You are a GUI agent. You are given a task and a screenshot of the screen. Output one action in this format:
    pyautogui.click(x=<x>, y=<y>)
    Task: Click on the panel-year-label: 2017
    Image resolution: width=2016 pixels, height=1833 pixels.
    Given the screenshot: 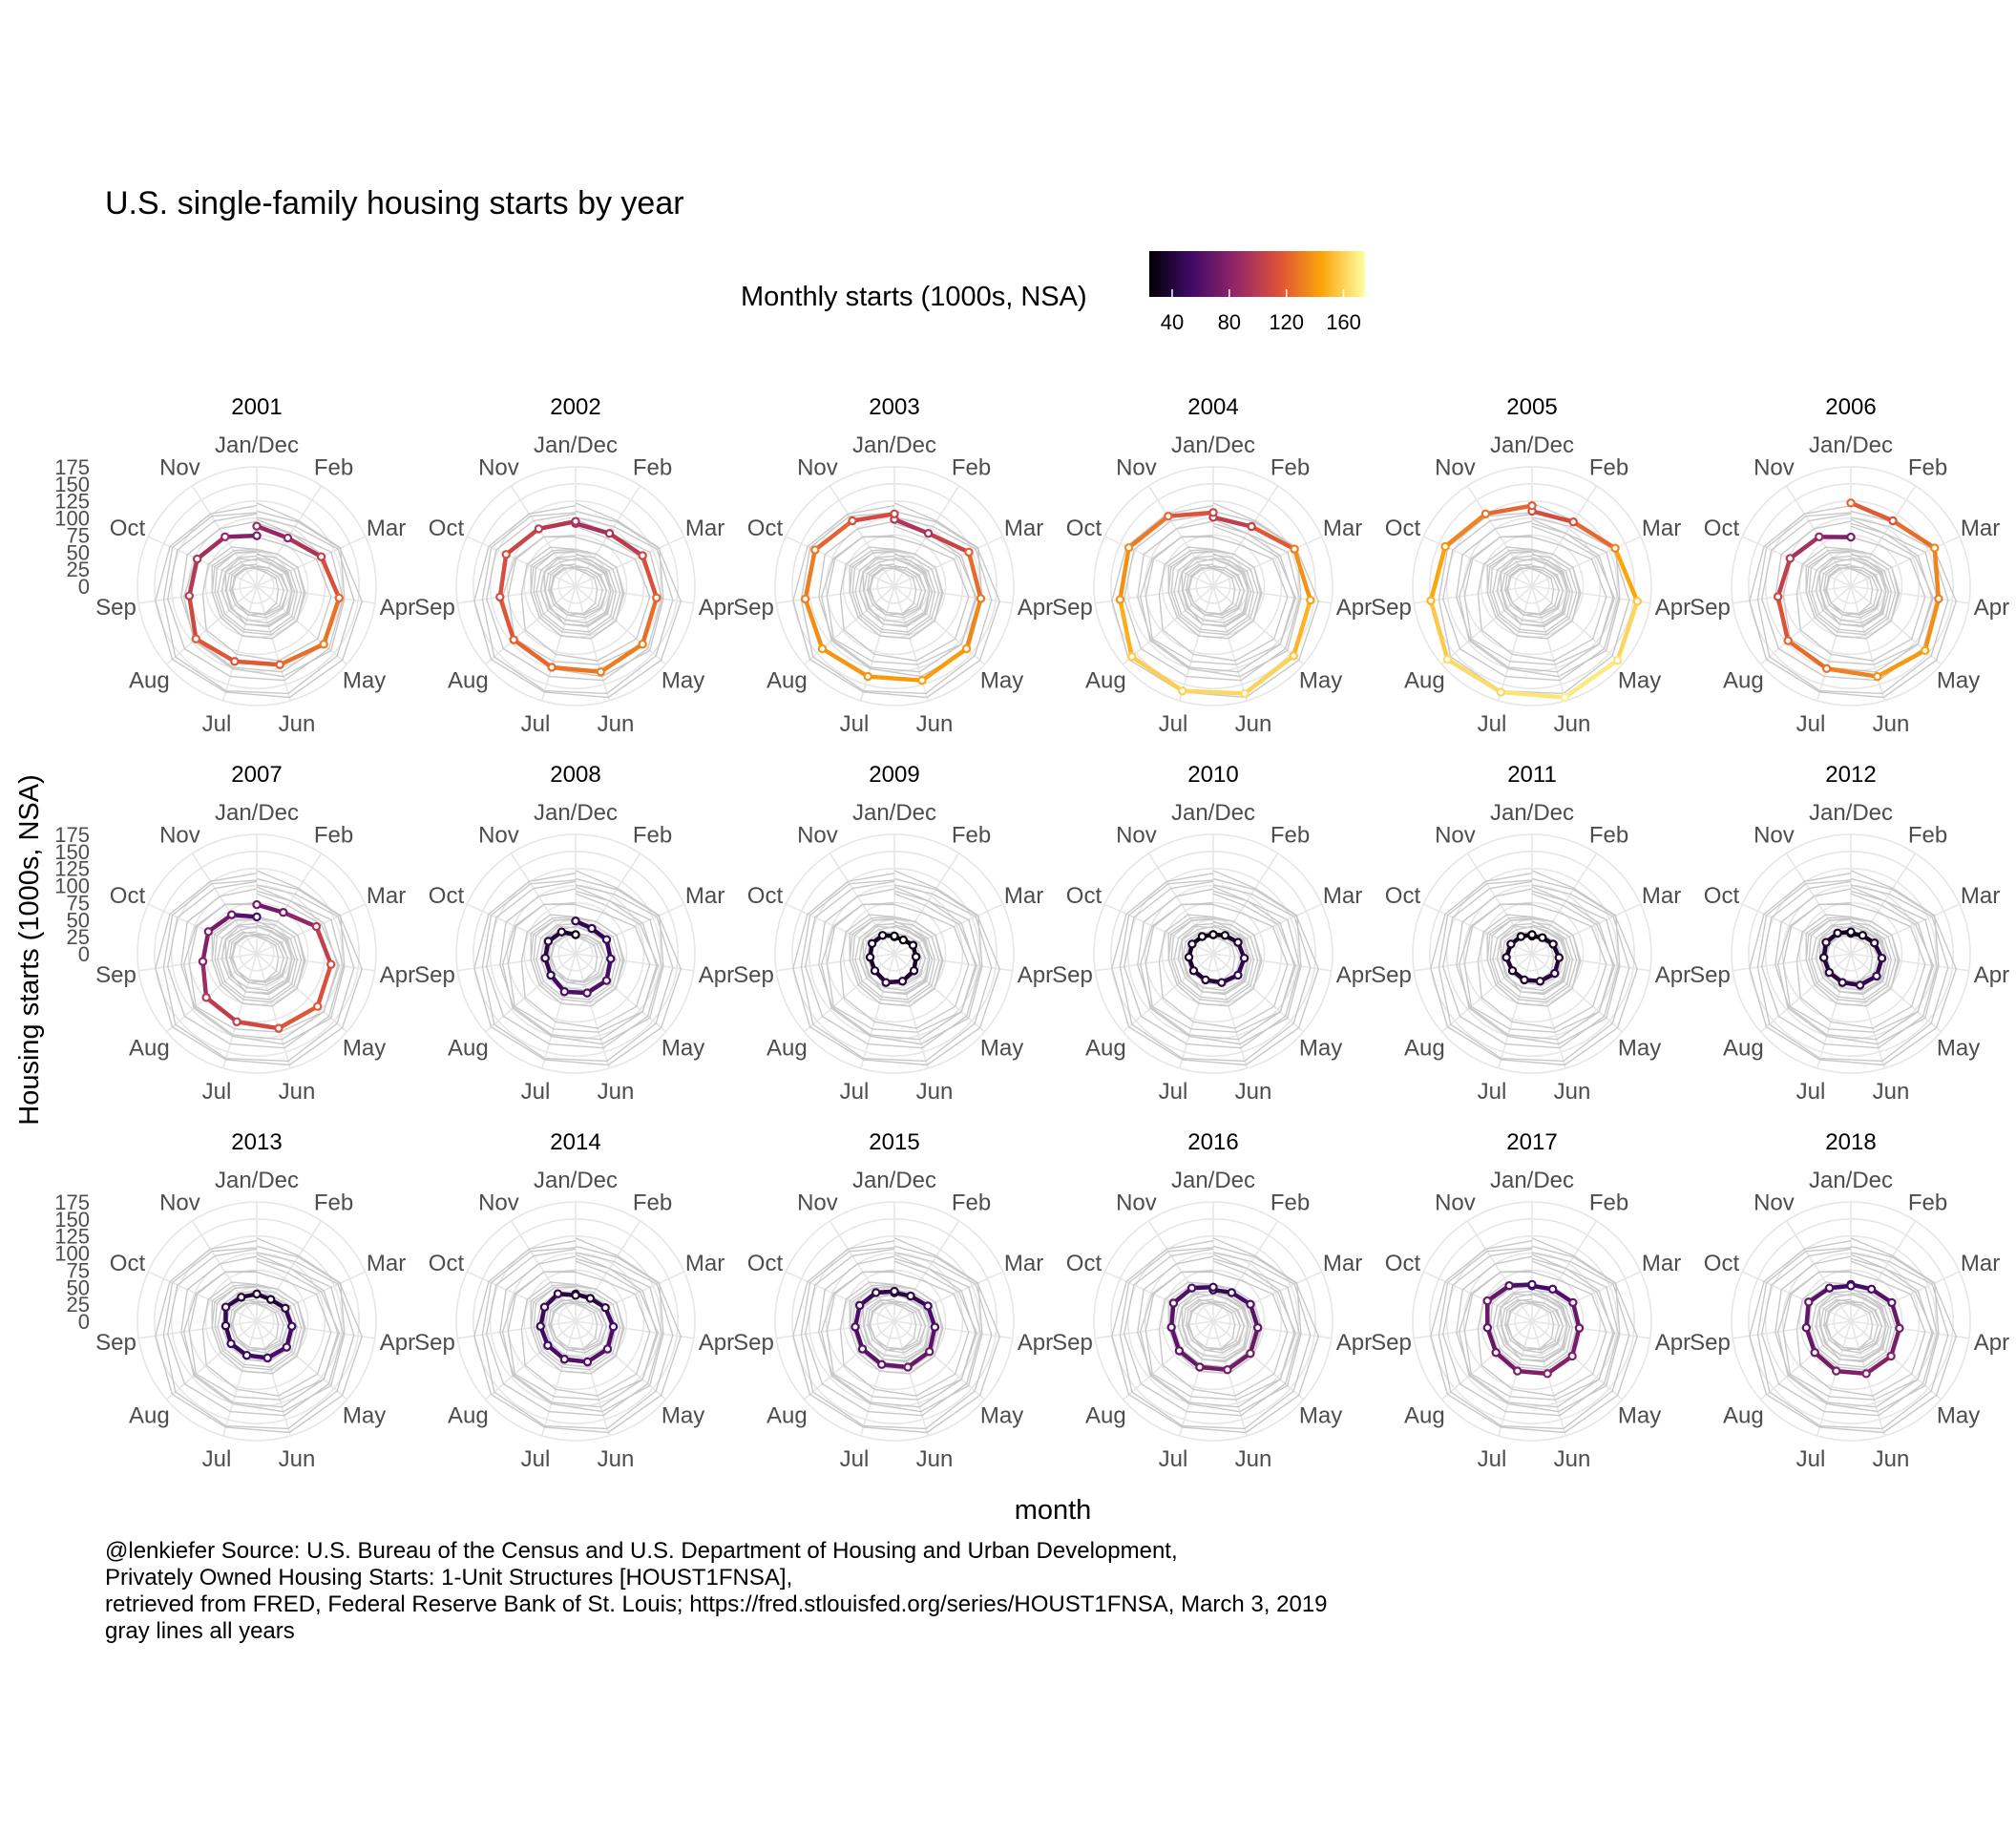 What is the action you would take?
    pyautogui.click(x=1532, y=1142)
    